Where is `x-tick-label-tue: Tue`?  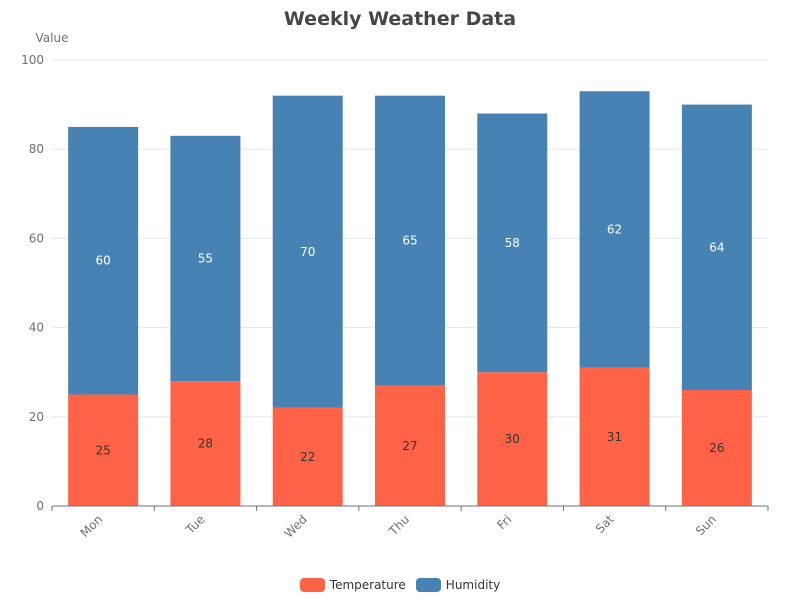 x-tick-label-tue: Tue is located at coordinates (194, 524).